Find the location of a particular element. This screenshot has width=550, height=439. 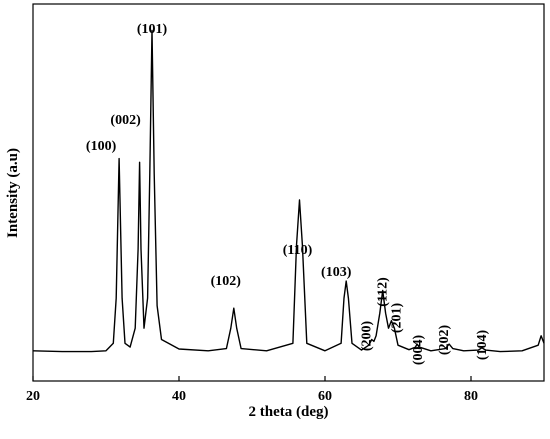

x-tick-label: 40 is located at coordinates (179, 396).